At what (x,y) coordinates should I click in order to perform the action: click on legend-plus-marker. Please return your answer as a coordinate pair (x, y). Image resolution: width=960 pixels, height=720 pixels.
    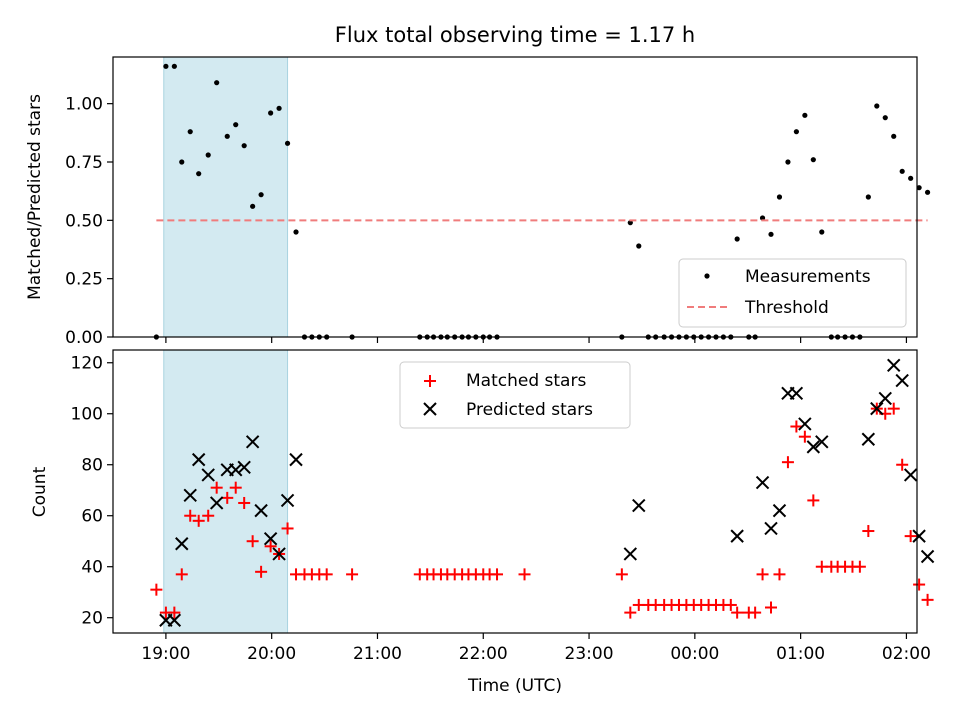
    Looking at the image, I should click on (430, 381).